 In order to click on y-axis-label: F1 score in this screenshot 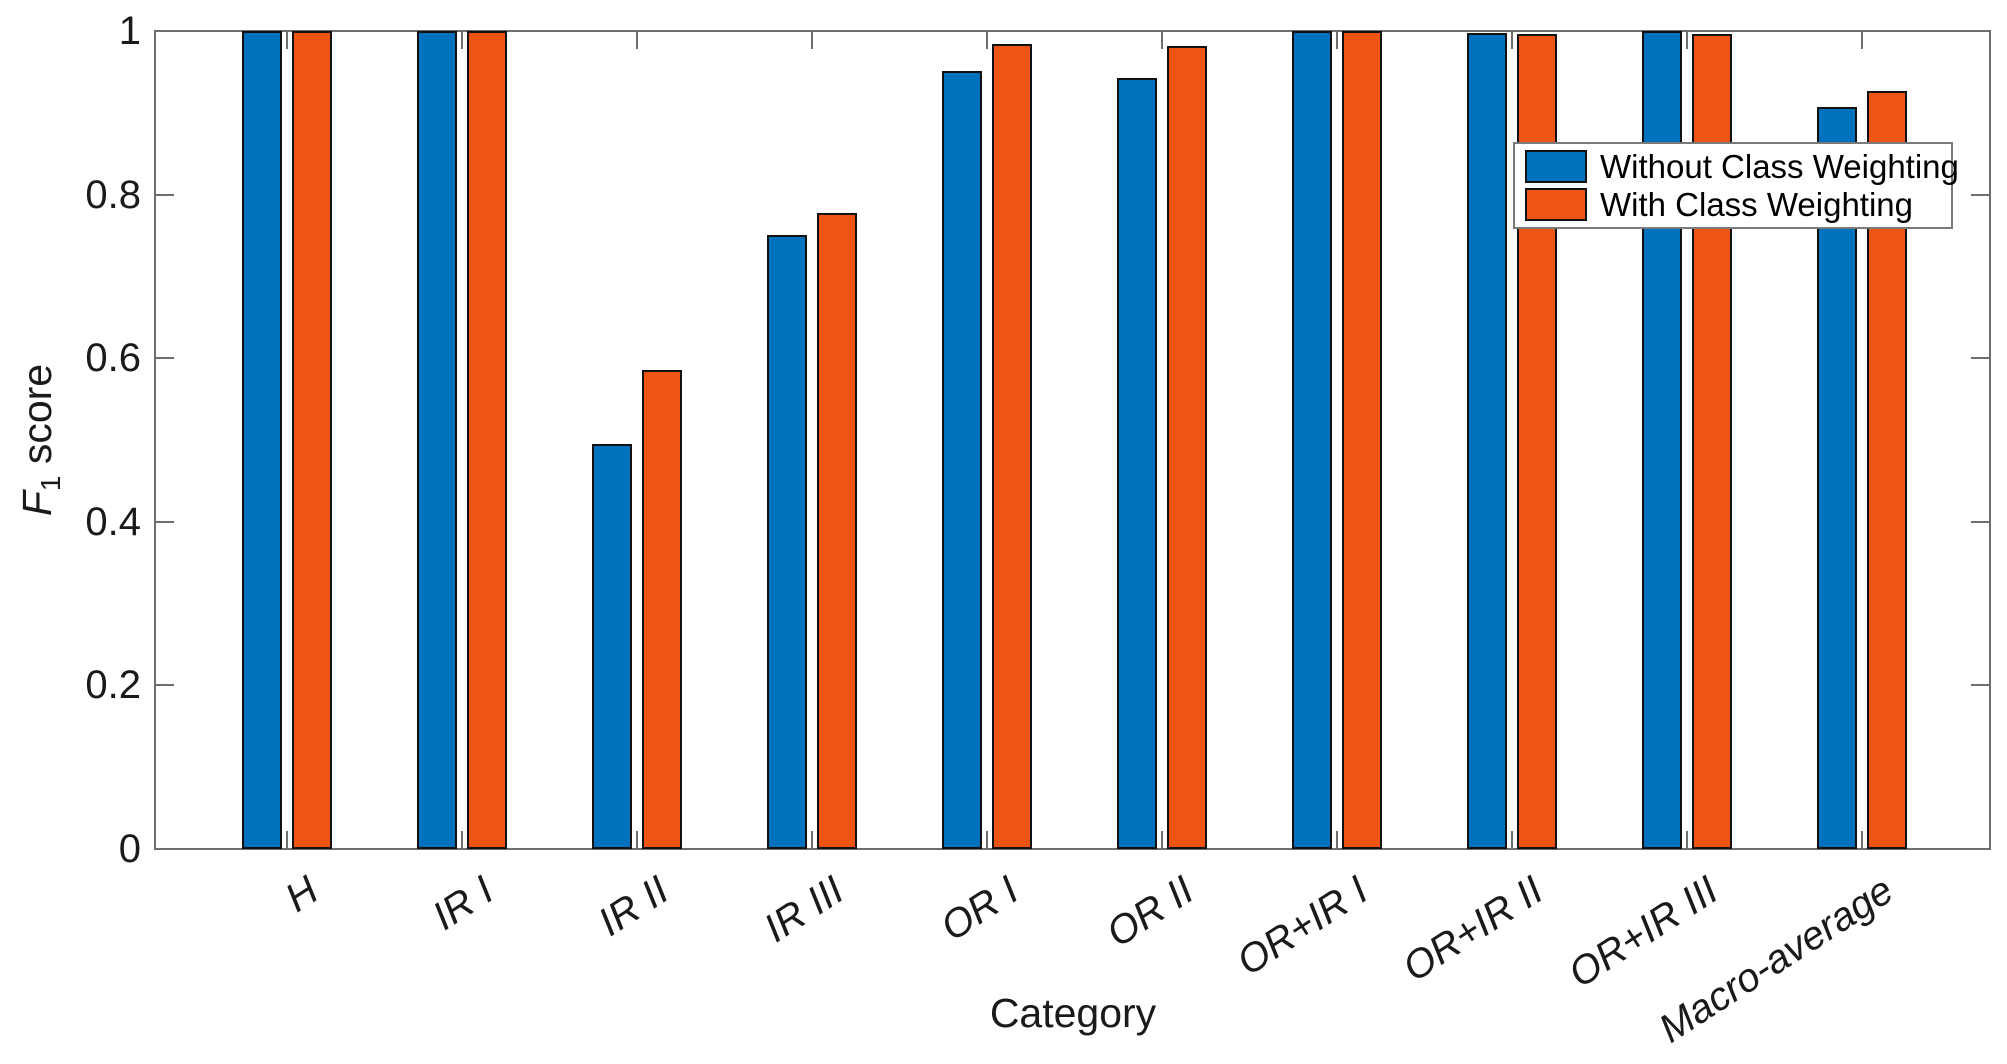, I will do `click(40, 440)`.